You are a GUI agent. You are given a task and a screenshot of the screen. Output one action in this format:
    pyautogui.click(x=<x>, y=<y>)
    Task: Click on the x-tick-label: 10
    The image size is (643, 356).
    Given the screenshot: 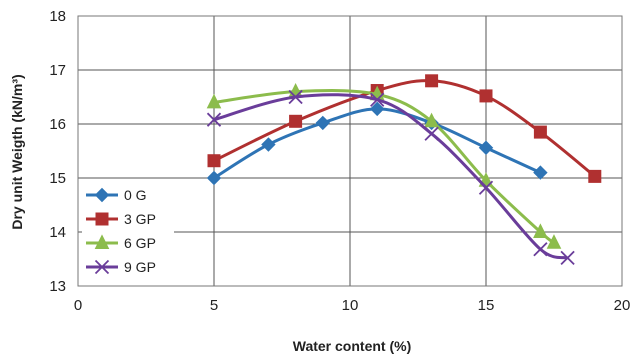 What is the action you would take?
    pyautogui.click(x=350, y=305)
    